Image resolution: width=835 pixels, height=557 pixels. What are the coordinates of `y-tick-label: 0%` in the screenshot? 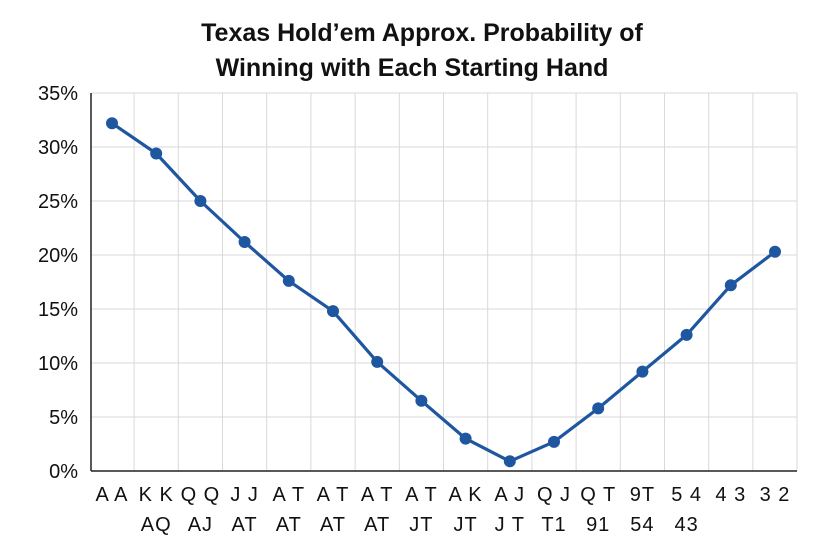 It's located at (63, 472).